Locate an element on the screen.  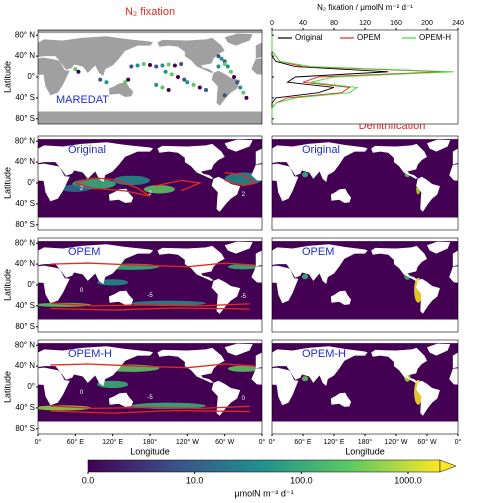
colorbar-tick-label: 0.0 is located at coordinates (88, 480).